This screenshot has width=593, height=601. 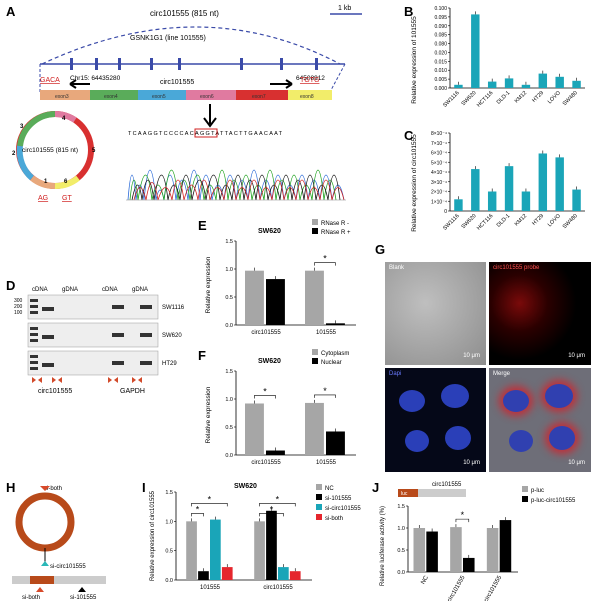 What do you see at coordinates (435, 420) in the screenshot?
I see `g-dapi-image: Dapi 10 μm` at bounding box center [435, 420].